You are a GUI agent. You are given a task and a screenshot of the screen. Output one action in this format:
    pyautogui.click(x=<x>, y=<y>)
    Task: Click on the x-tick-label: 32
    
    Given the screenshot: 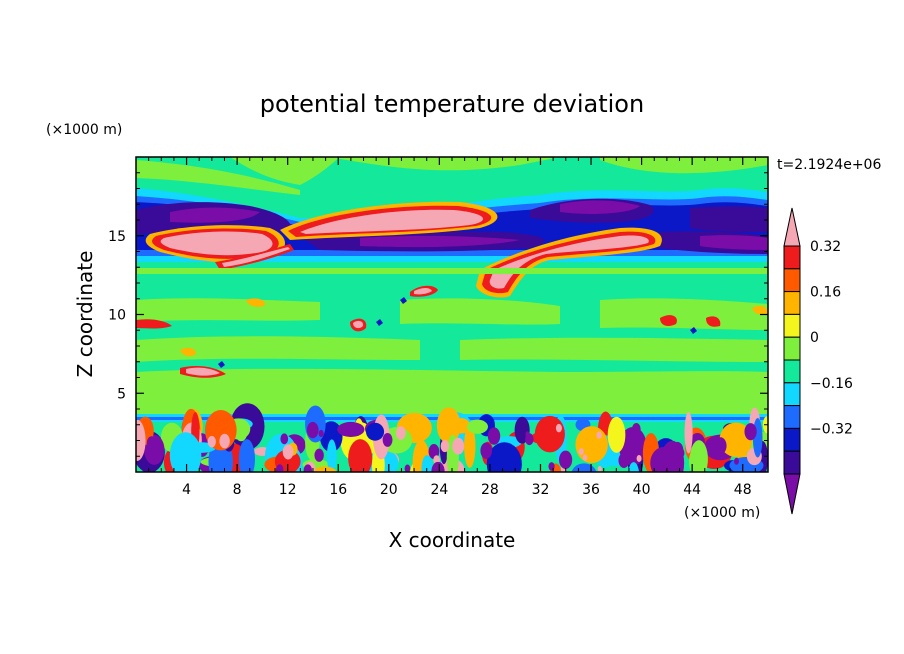 What is the action you would take?
    pyautogui.click(x=541, y=490)
    